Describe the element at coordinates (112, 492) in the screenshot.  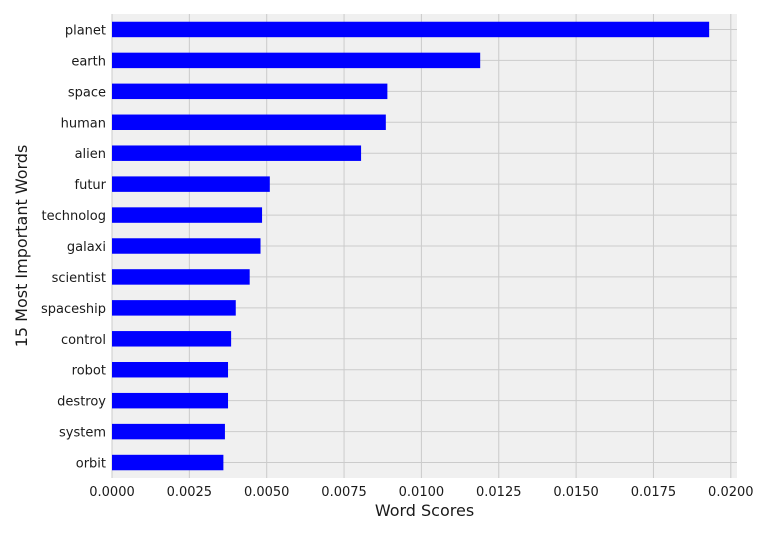
I see `x-tick-label: 0.0000` at that location.